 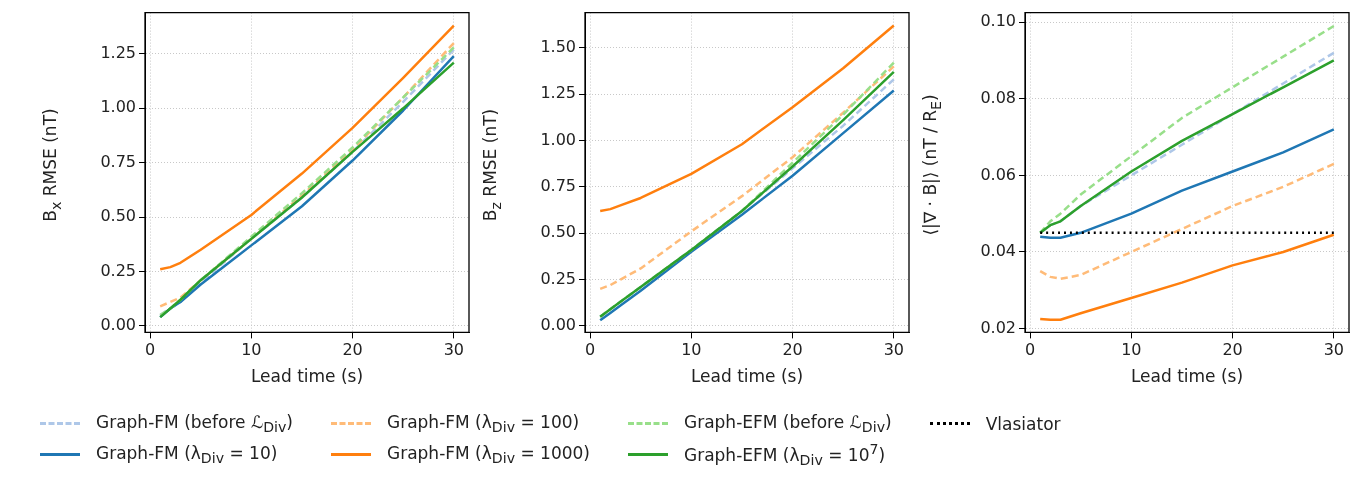 I want to click on y-tick-label: 0.08, so click(x=998, y=97).